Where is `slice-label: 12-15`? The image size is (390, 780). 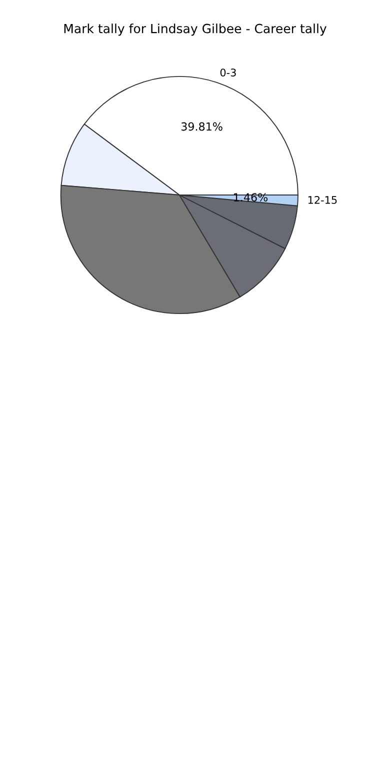 slice-label: 12-15 is located at coordinates (322, 200).